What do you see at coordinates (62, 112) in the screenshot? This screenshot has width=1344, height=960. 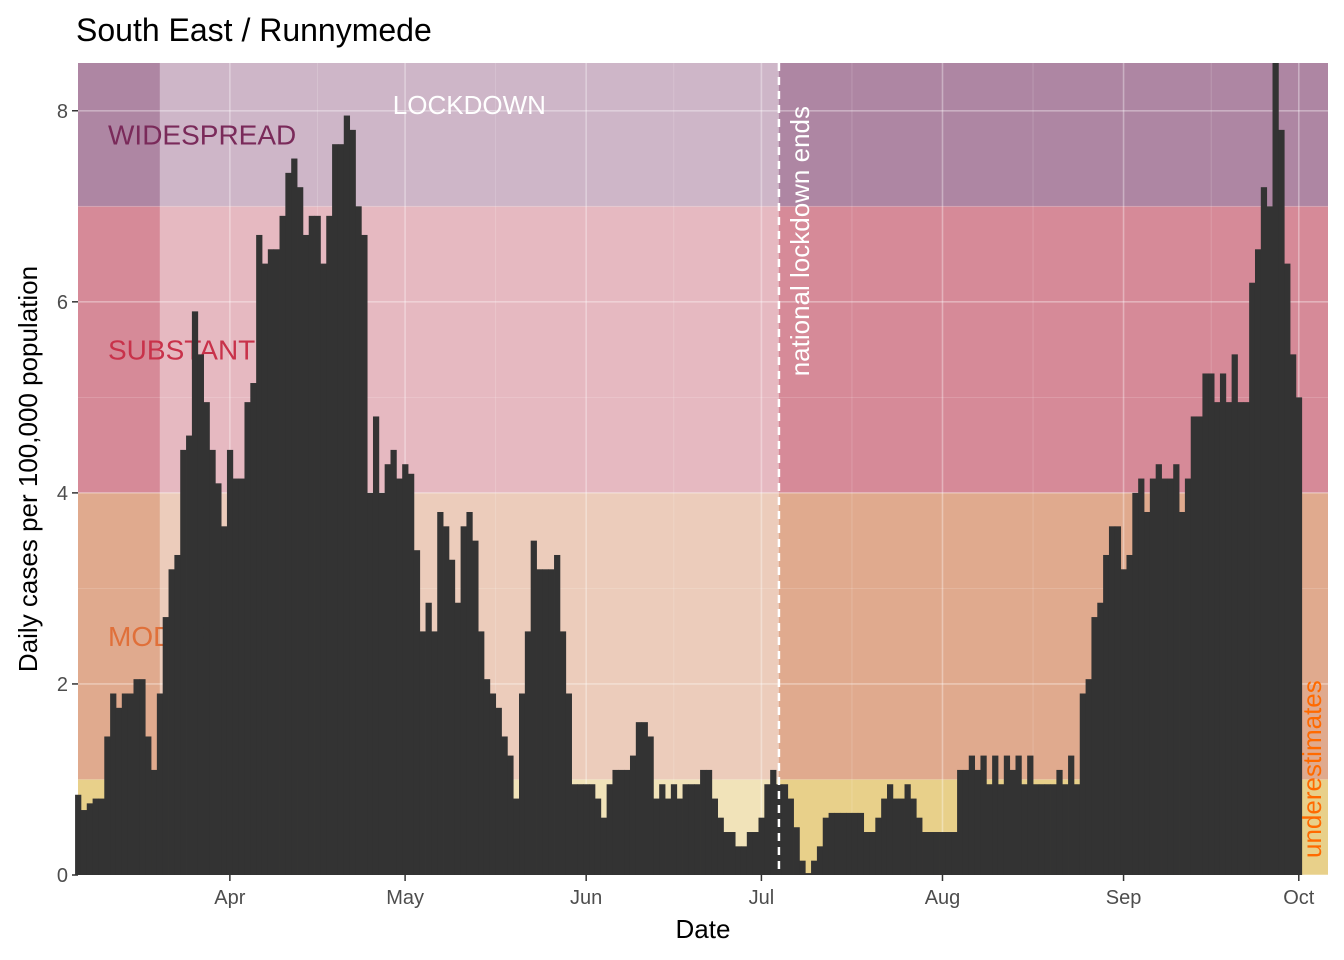 I see `y-tick-label: 8` at bounding box center [62, 112].